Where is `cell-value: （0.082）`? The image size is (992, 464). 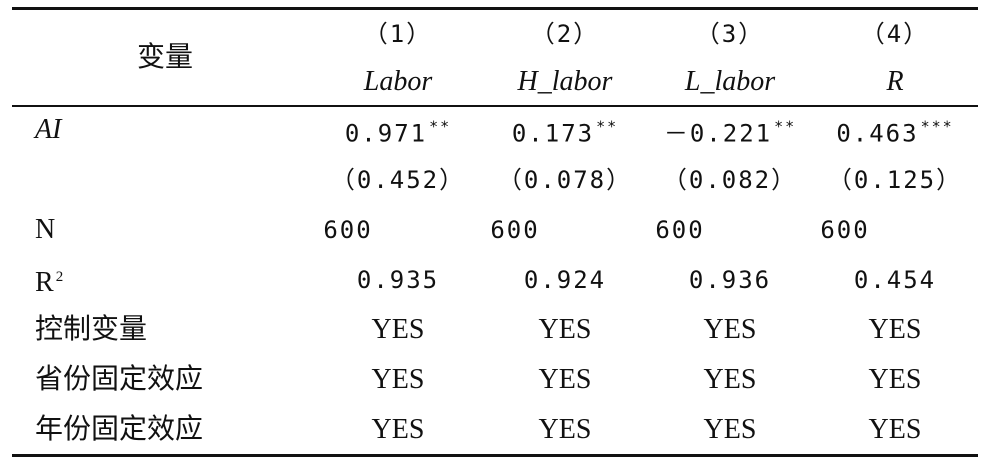 cell-value: （0.082） is located at coordinates (730, 180).